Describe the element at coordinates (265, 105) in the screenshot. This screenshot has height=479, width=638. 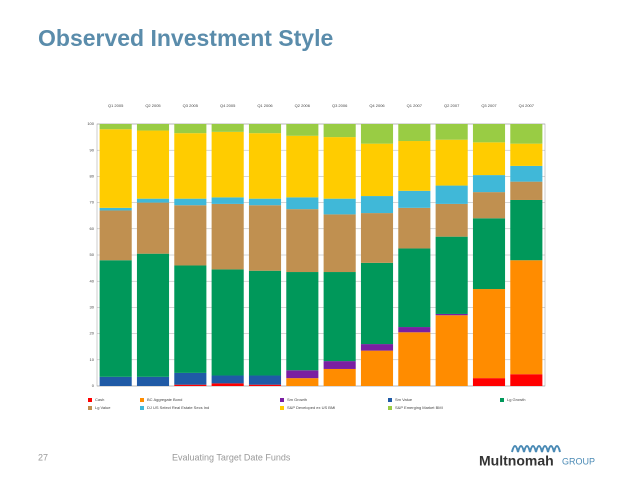
I see `x-category-label: Q1 2006` at that location.